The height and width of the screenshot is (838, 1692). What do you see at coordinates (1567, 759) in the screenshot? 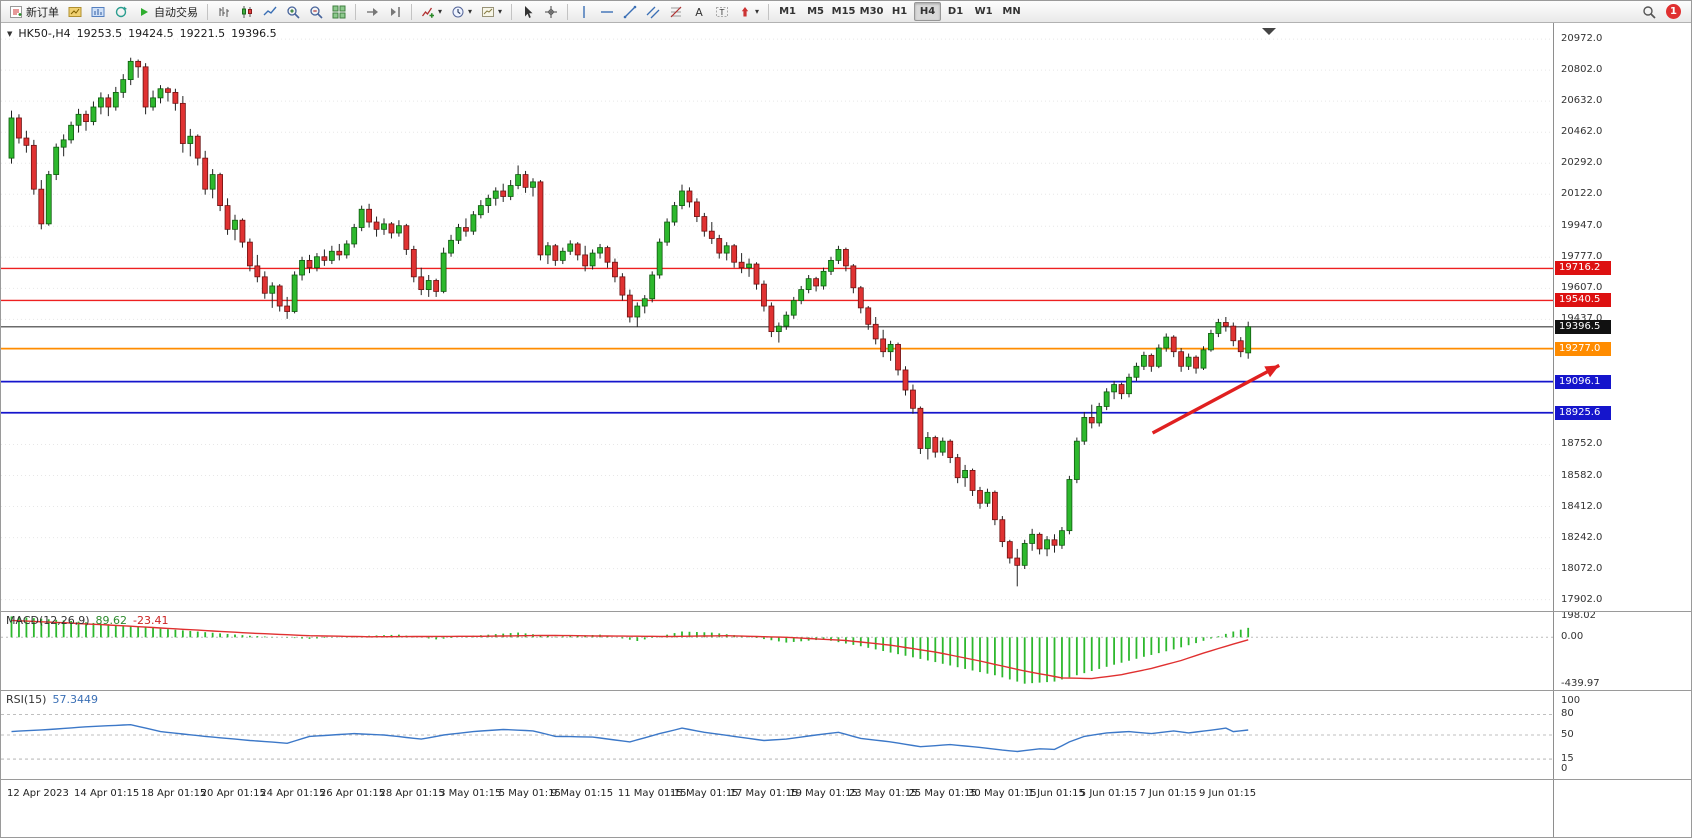
I see `rsi-tick-label: 15` at bounding box center [1567, 759].